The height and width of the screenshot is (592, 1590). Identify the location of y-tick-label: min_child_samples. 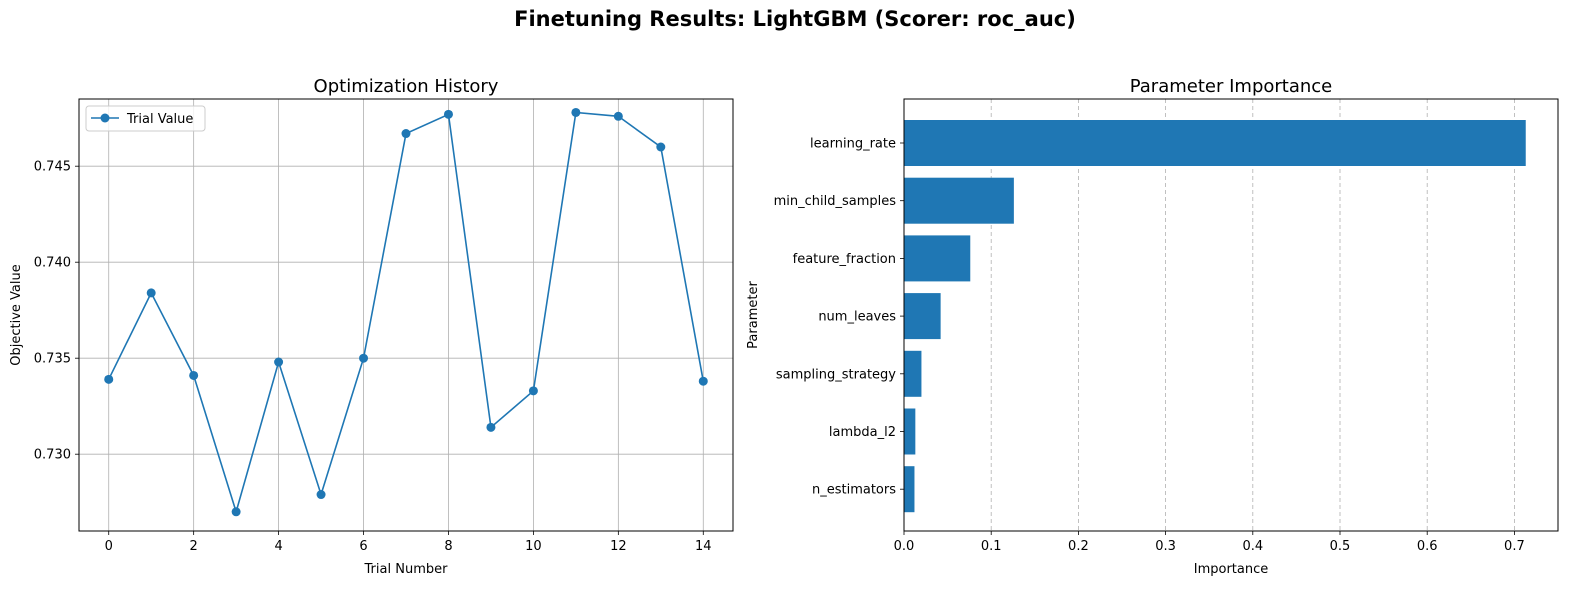
(835, 201).